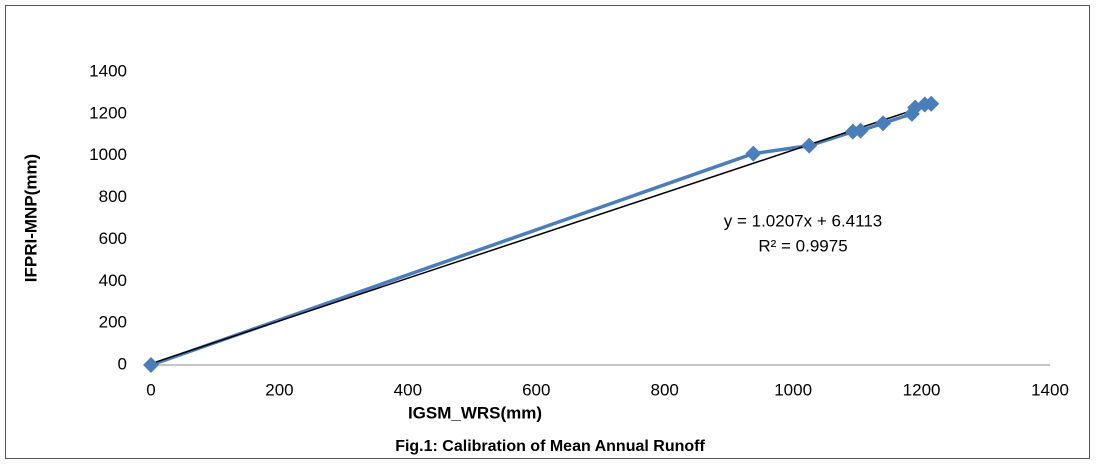  Describe the element at coordinates (30, 218) in the screenshot. I see `y-axis-label: IFPRI-MNP(mm)` at that location.